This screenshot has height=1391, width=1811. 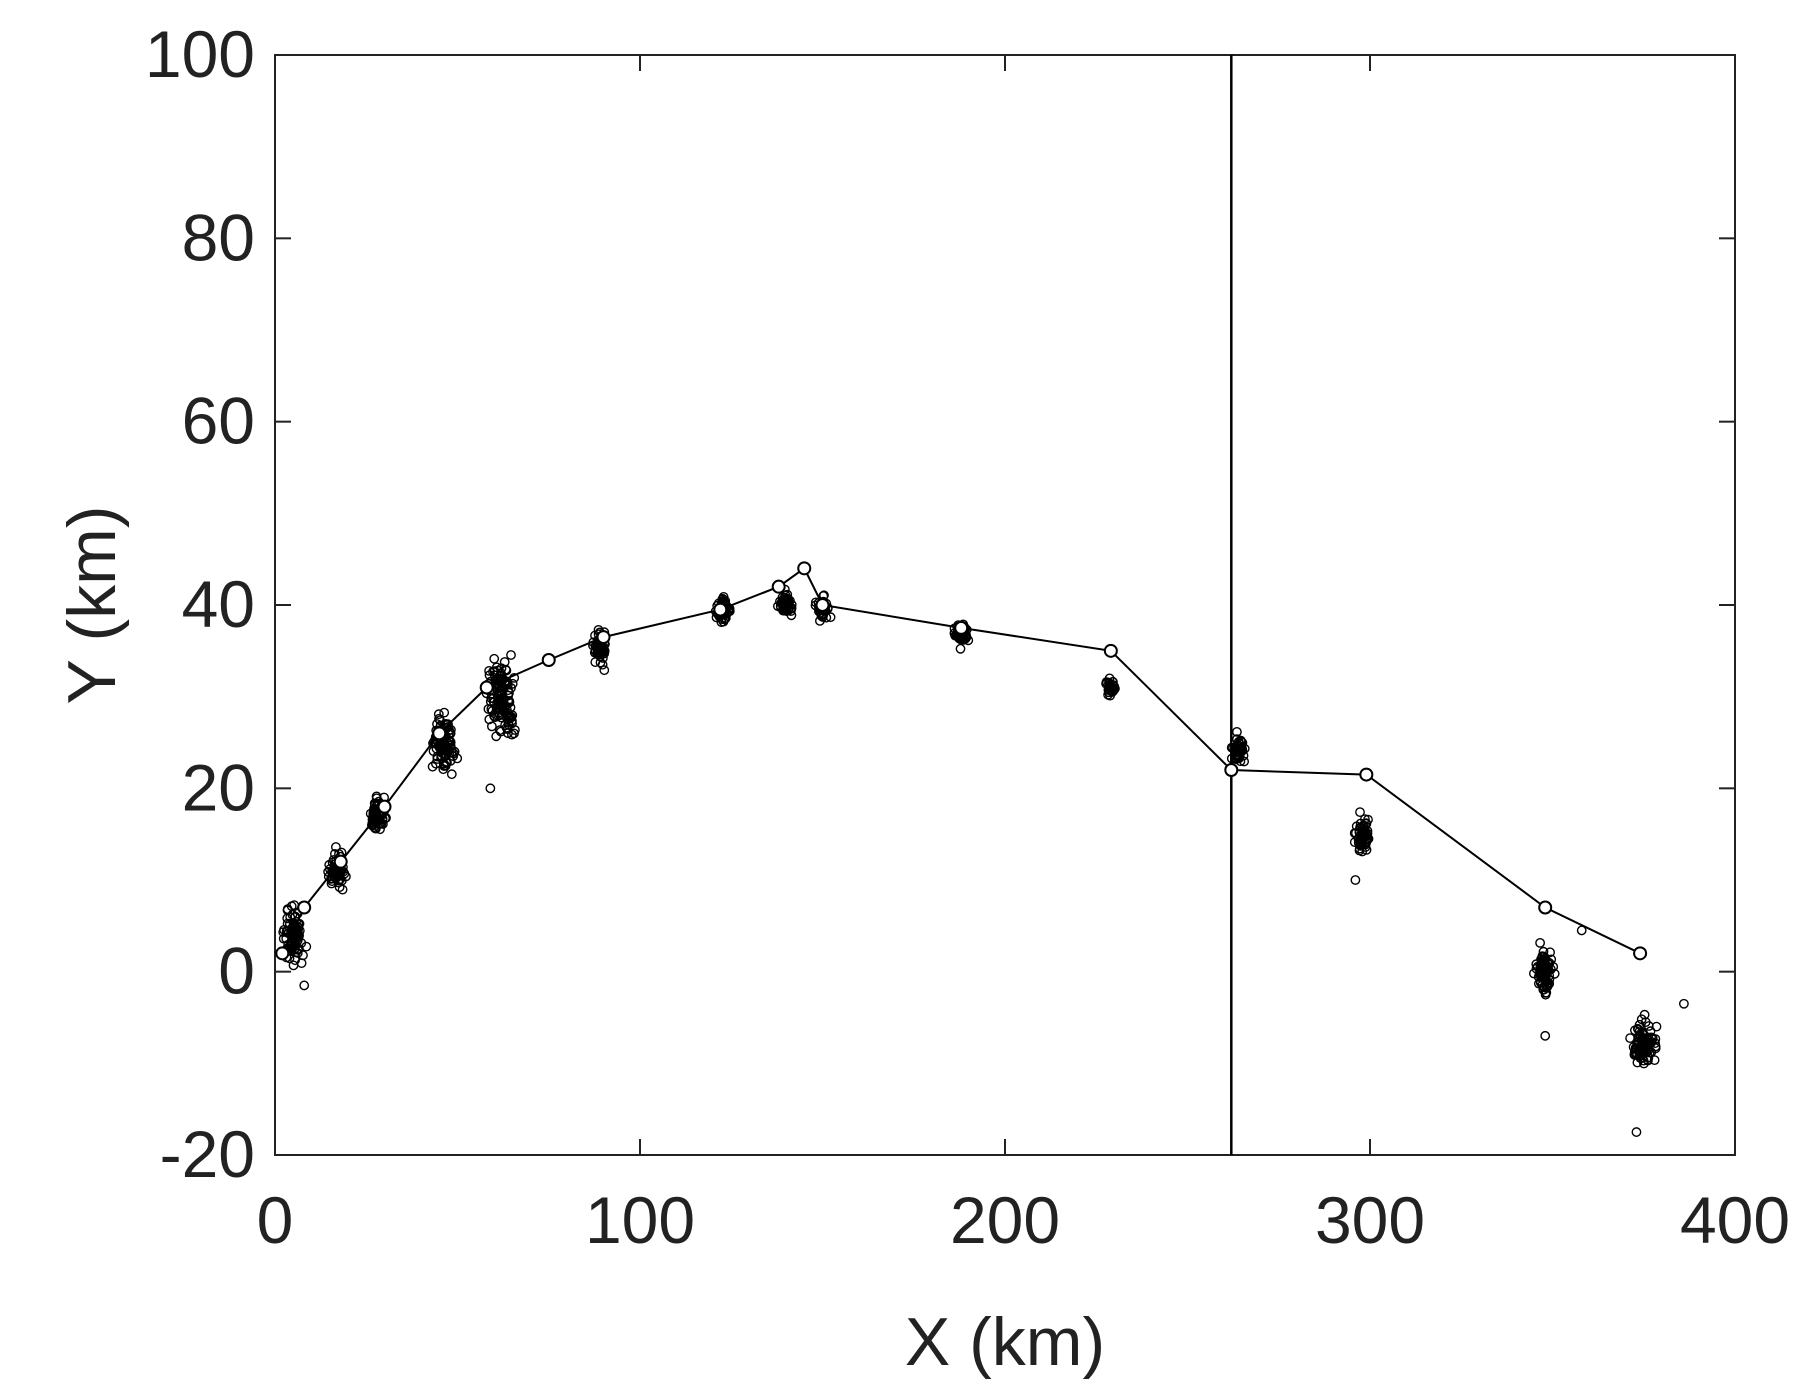 I want to click on y-tick-label: 60, so click(x=218, y=421).